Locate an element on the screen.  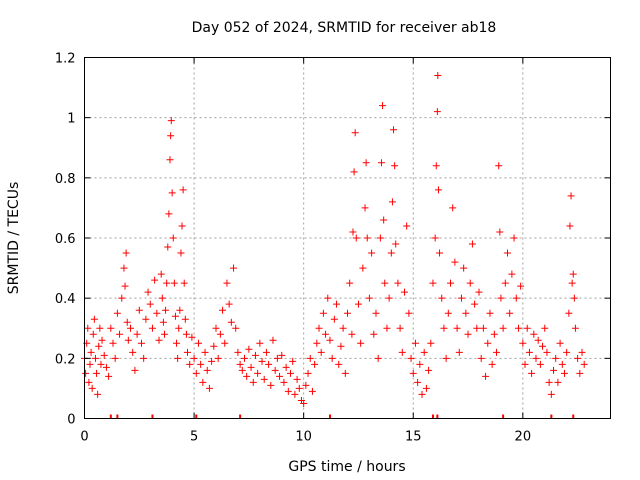
y-axis-label: SRMTID / TECUs is located at coordinates (14, 238).